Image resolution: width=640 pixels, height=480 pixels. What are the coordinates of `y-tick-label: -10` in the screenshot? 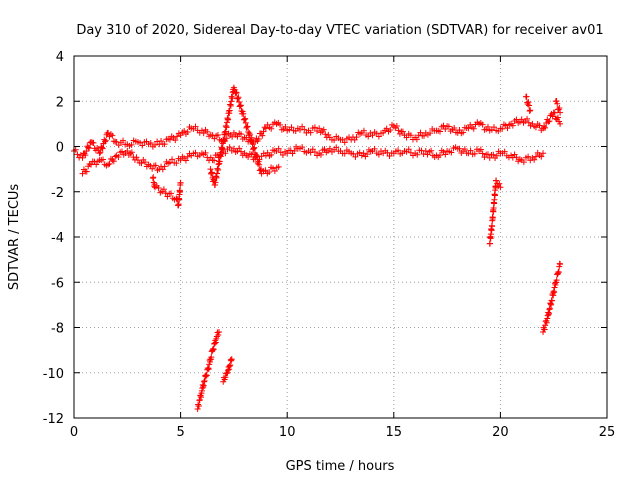 It's located at (53, 374).